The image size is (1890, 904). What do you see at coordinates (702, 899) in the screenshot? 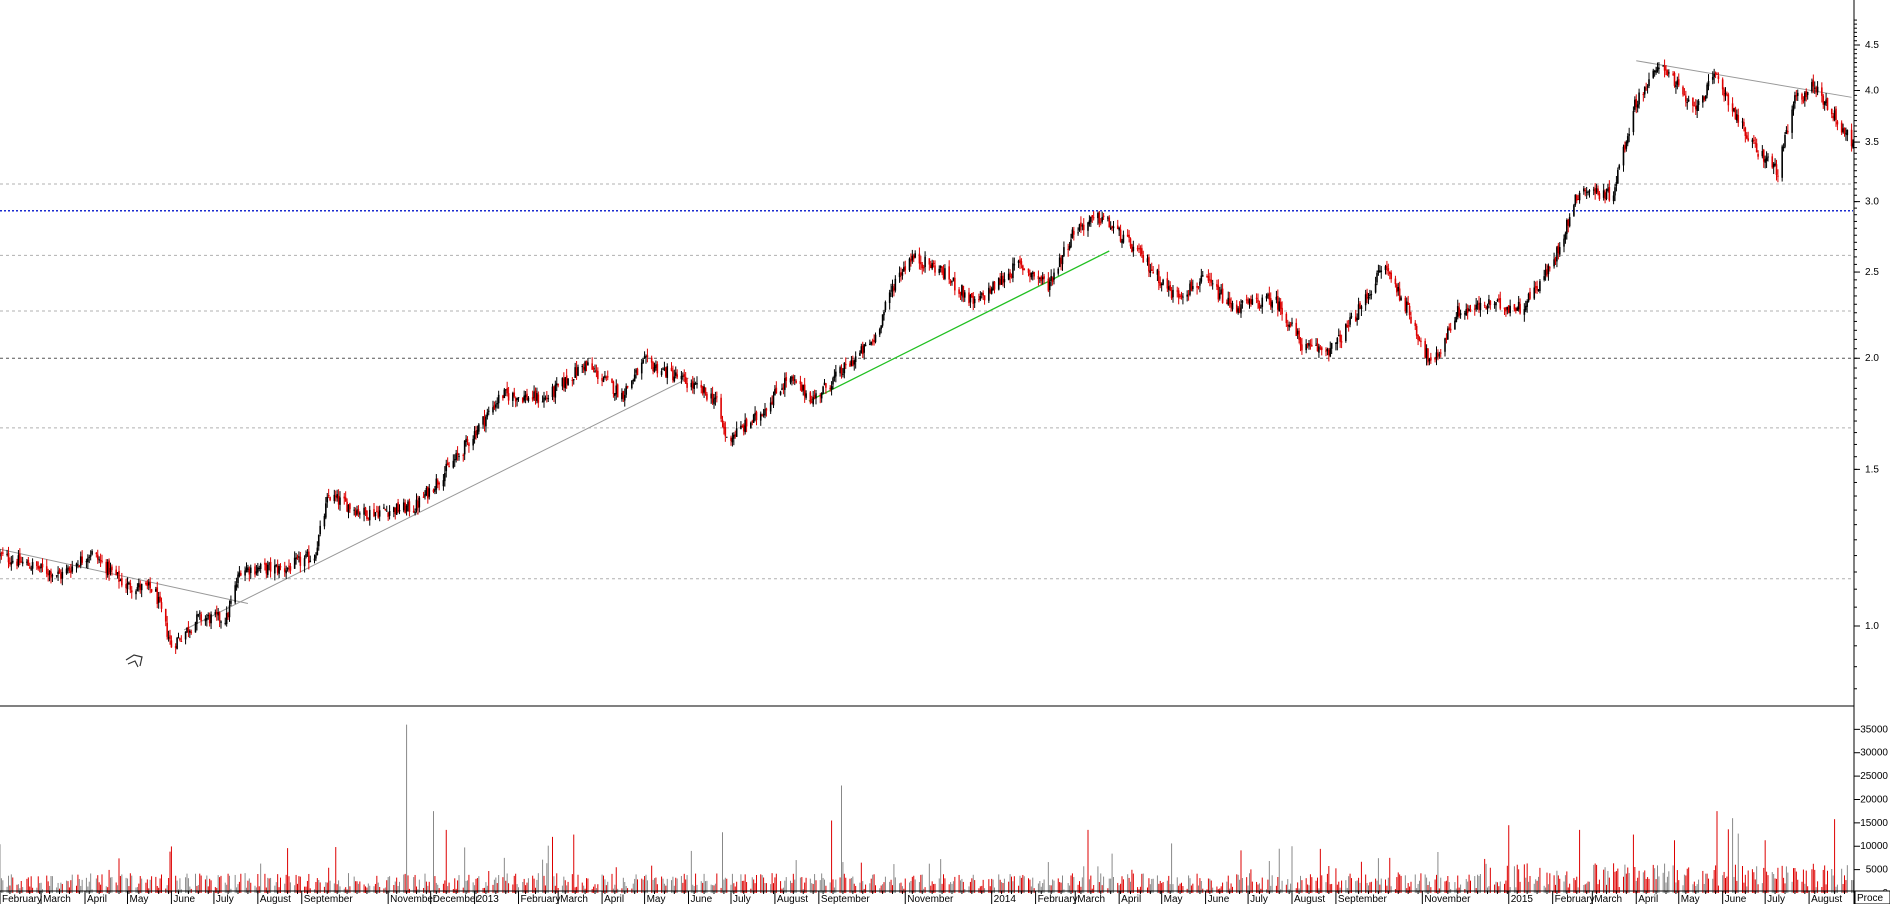
I see `month-label: June` at bounding box center [702, 899].